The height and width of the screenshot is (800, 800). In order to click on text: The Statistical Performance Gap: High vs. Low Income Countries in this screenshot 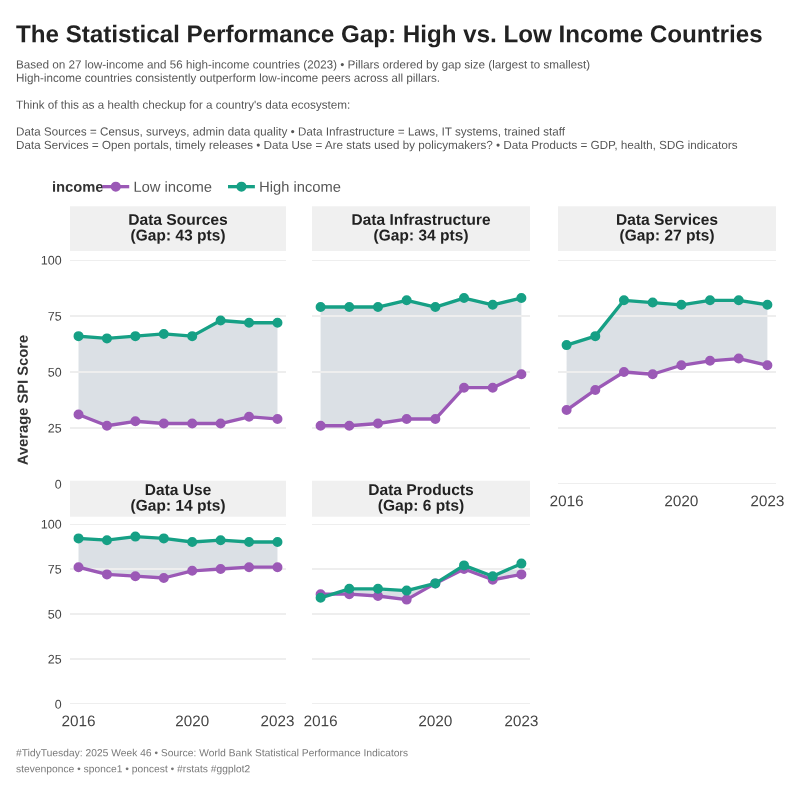, I will do `click(389, 36)`.